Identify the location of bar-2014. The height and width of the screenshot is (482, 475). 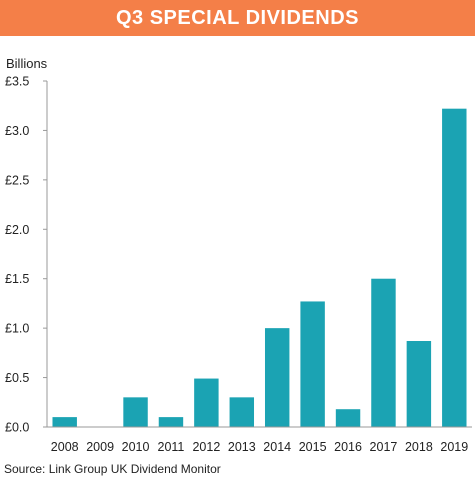
(277, 377).